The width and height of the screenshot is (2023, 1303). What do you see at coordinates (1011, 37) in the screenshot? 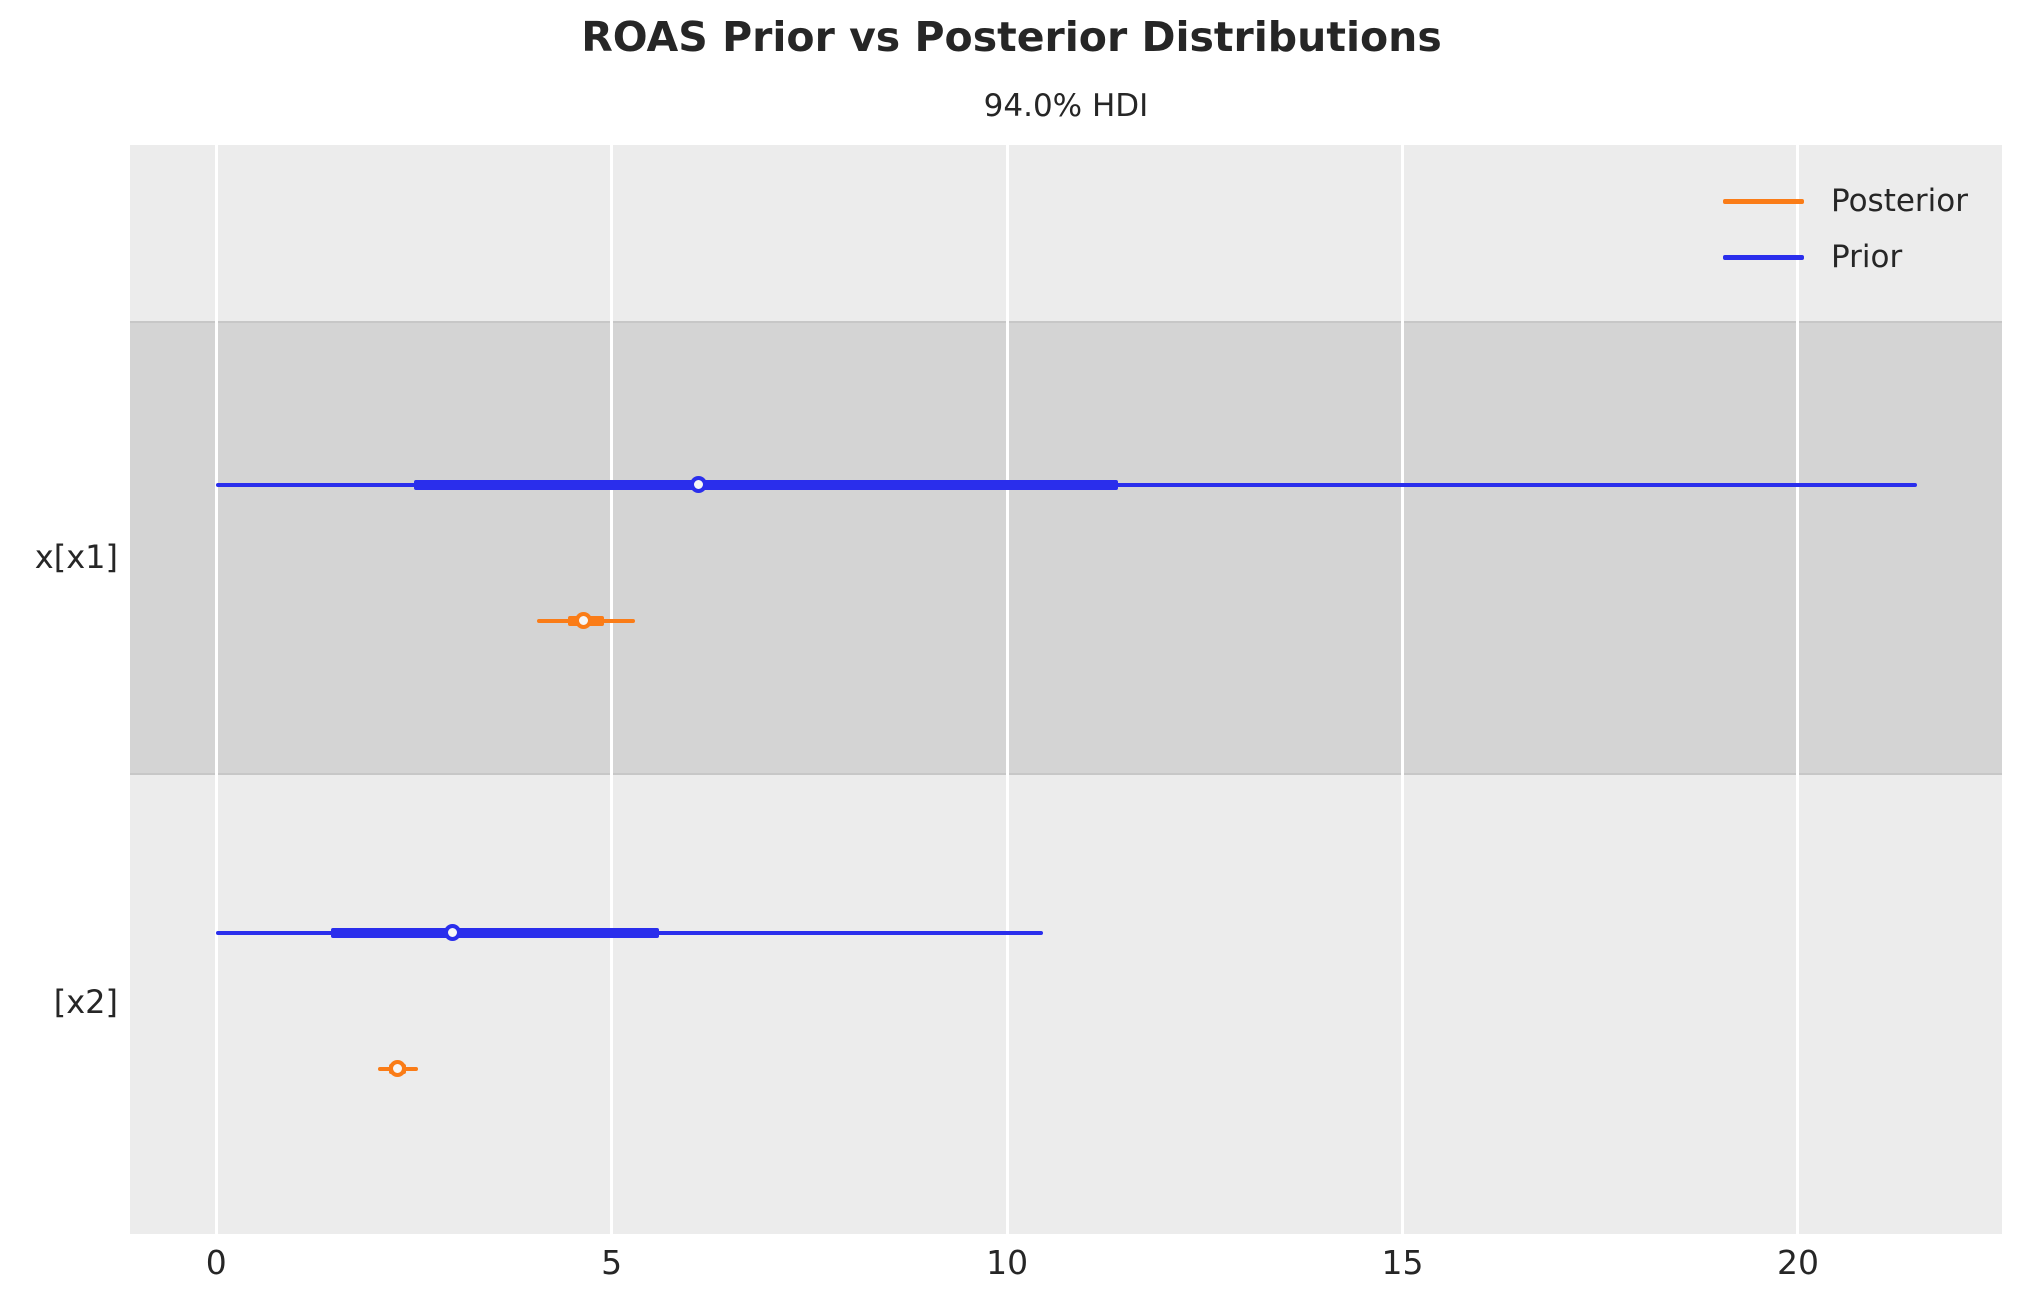
I see `chart-title: ROAS Prior vs Posterior Distributions` at bounding box center [1011, 37].